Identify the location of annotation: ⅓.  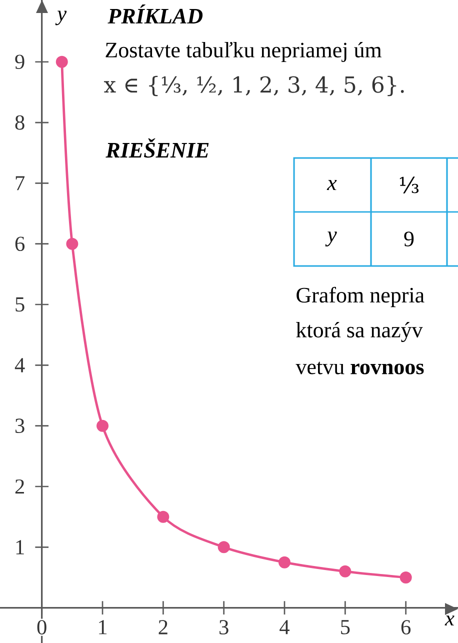
(409, 185).